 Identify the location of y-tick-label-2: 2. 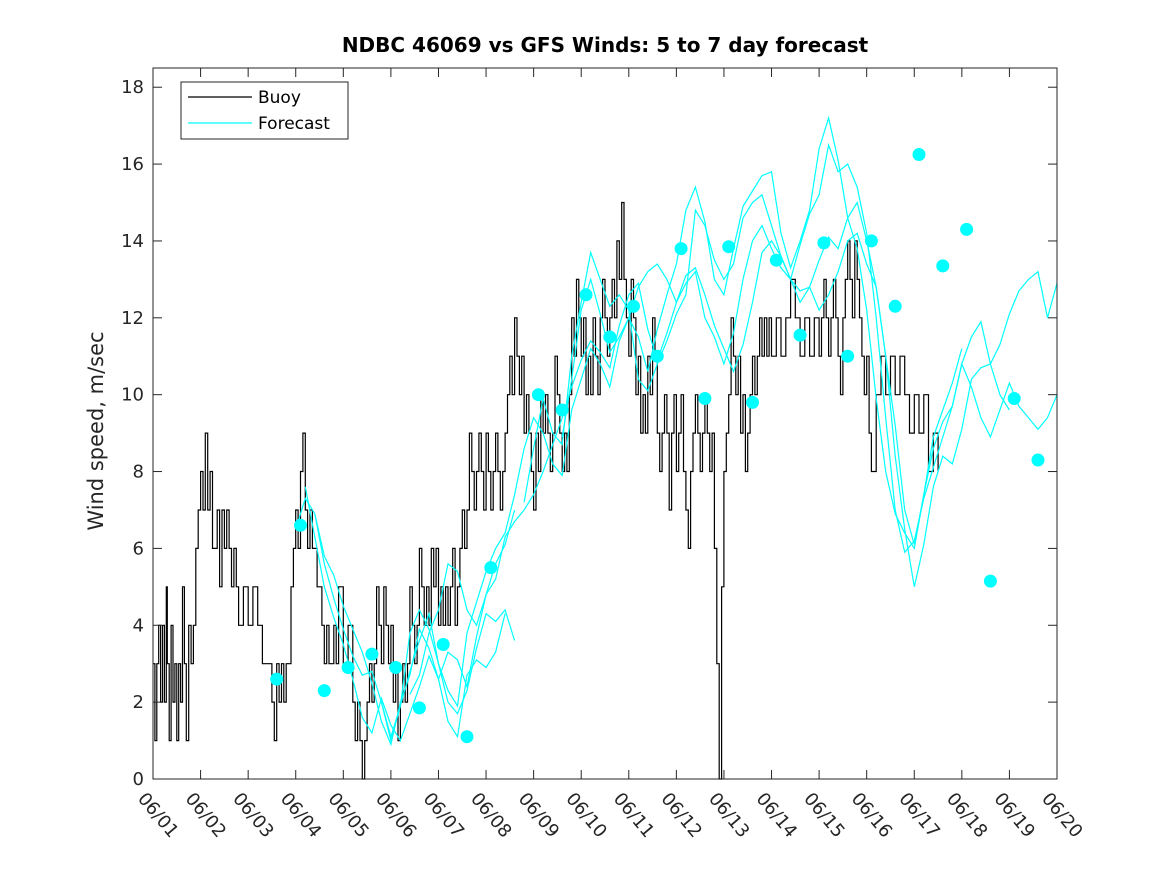
(138, 702).